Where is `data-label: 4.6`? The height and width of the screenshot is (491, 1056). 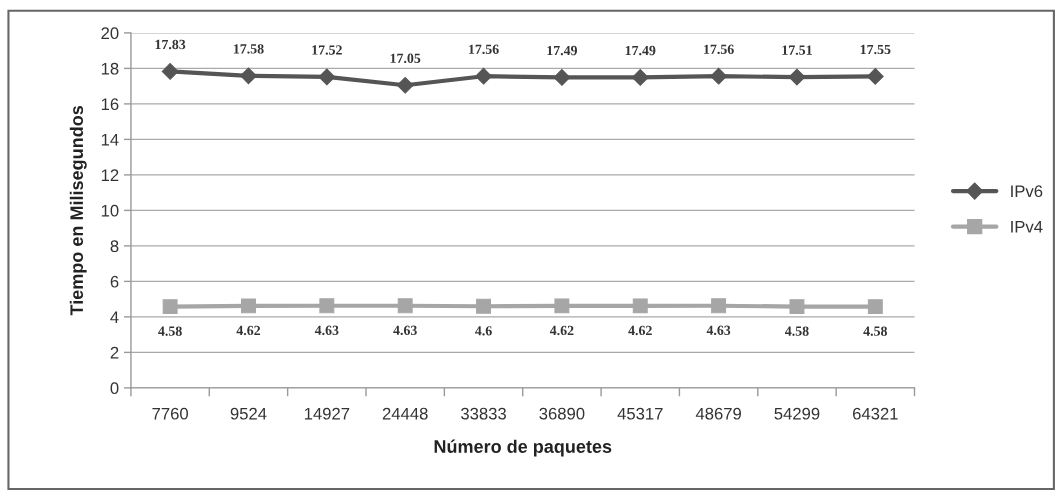 data-label: 4.6 is located at coordinates (483, 331).